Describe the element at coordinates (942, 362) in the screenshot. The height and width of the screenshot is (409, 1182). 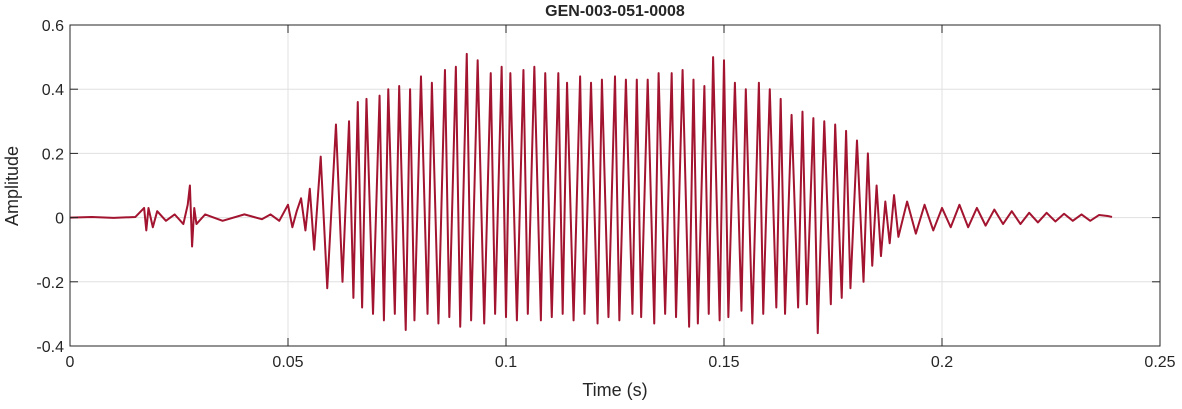
I see `x-tick-label: 0.2` at that location.